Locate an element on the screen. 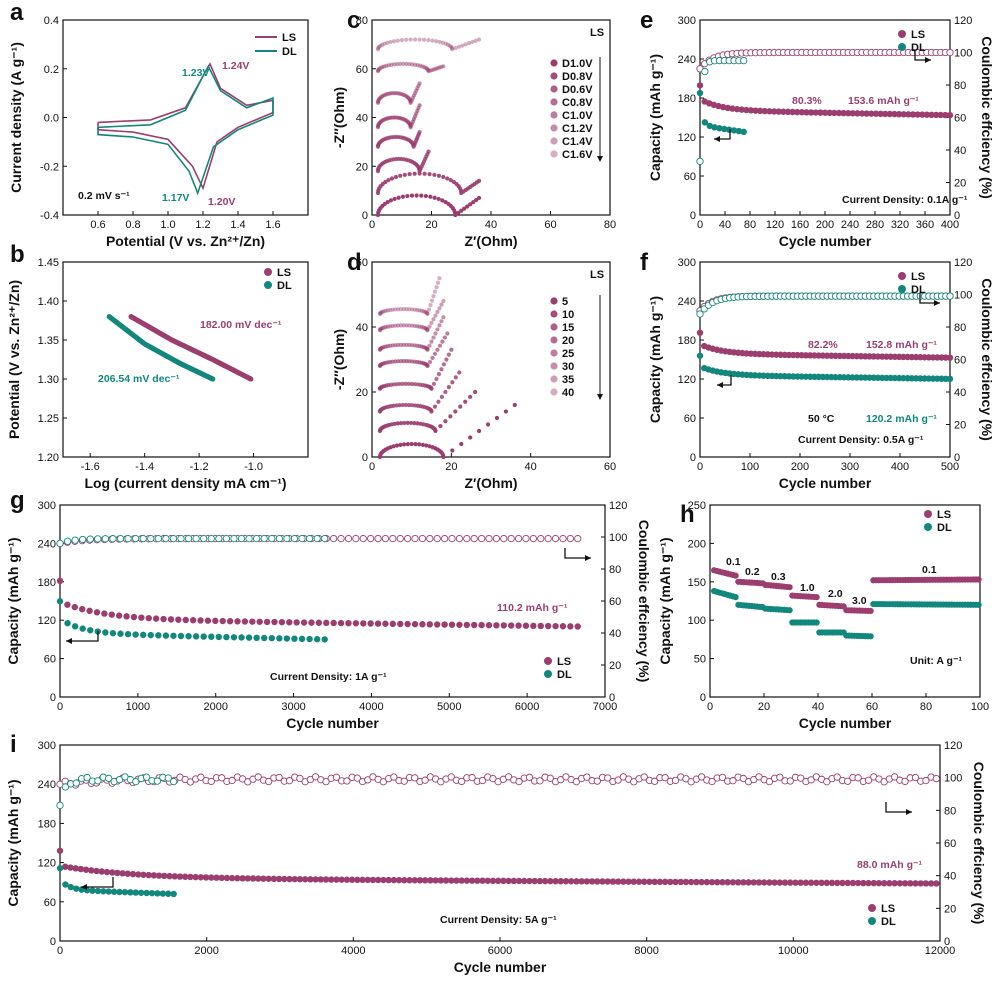 The width and height of the screenshot is (1005, 985). order-arrow-head is located at coordinates (600, 397).